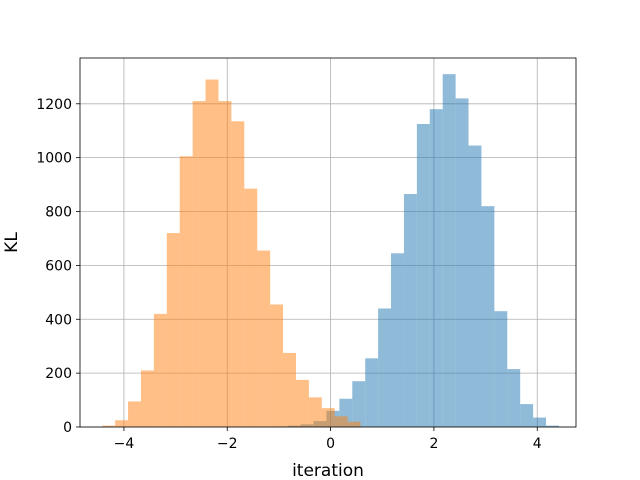  What do you see at coordinates (58, 374) in the screenshot?
I see `y-tick-label: 200` at bounding box center [58, 374].